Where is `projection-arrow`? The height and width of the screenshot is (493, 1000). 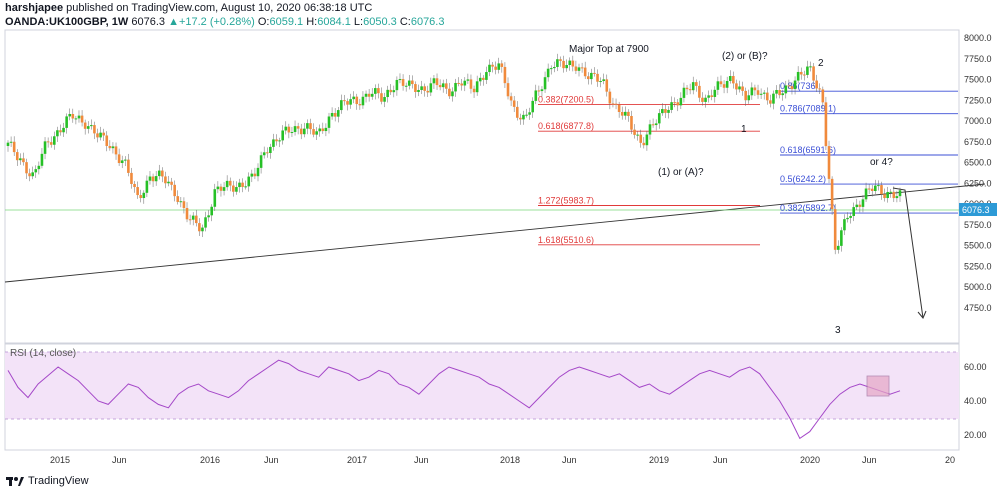 projection-arrow is located at coordinates (908, 253).